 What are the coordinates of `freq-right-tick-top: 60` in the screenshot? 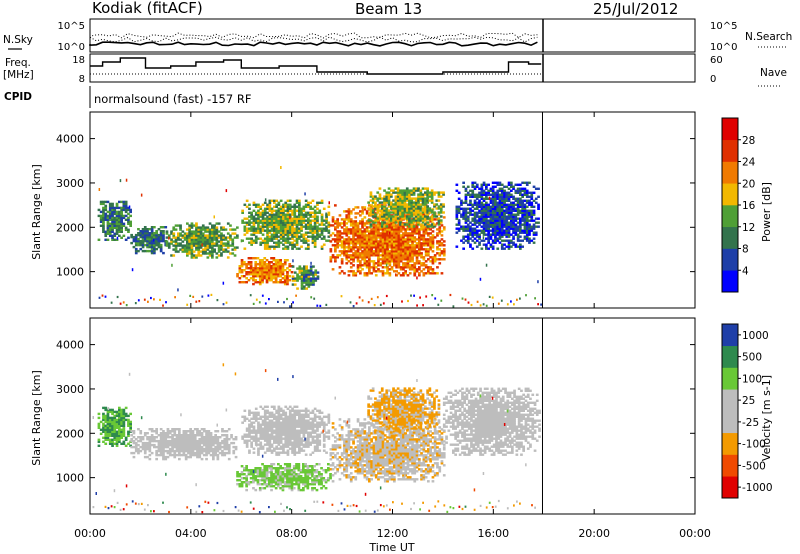 It's located at (716, 60).